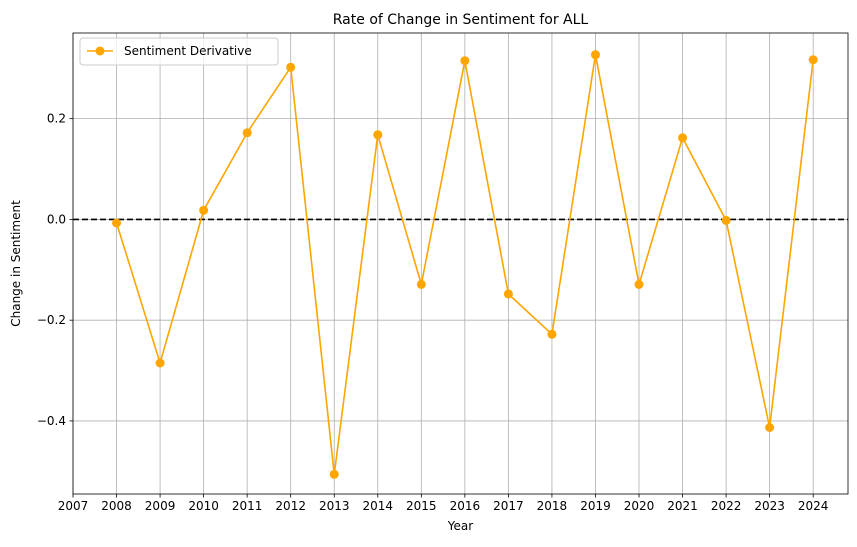 The width and height of the screenshot is (857, 547). Describe the element at coordinates (188, 51) in the screenshot. I see `legend-entry-label: Sentiment Derivative` at that location.